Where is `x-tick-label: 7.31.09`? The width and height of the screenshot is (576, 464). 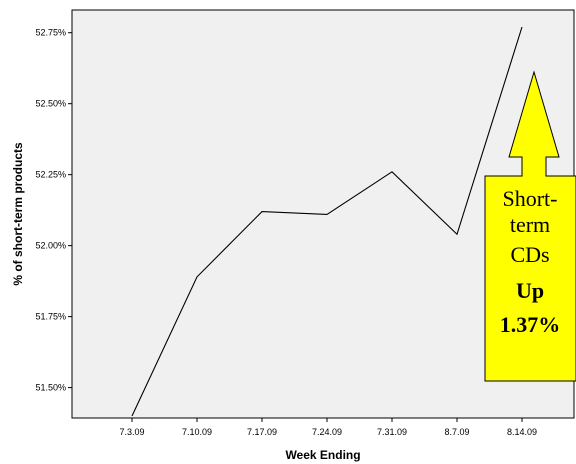 x-tick-label: 7.31.09 is located at coordinates (392, 432).